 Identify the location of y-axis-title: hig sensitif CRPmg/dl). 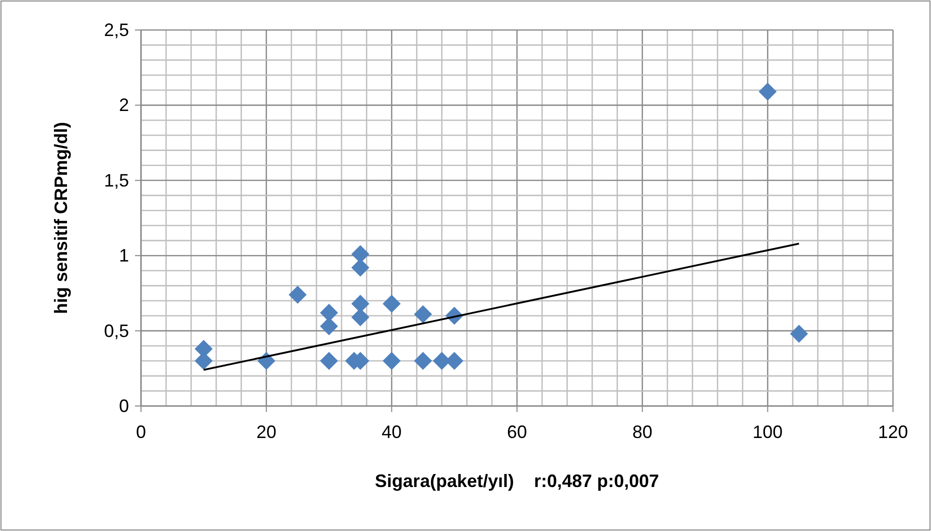
(61, 218).